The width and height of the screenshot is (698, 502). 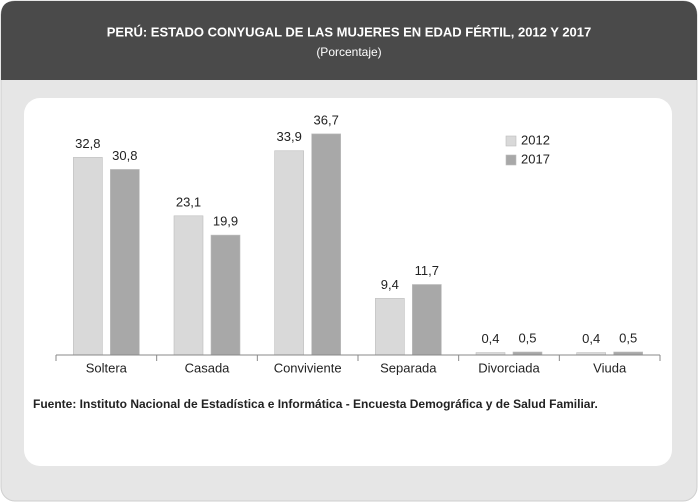 I want to click on x-tick-label: Separada, so click(x=408, y=367).